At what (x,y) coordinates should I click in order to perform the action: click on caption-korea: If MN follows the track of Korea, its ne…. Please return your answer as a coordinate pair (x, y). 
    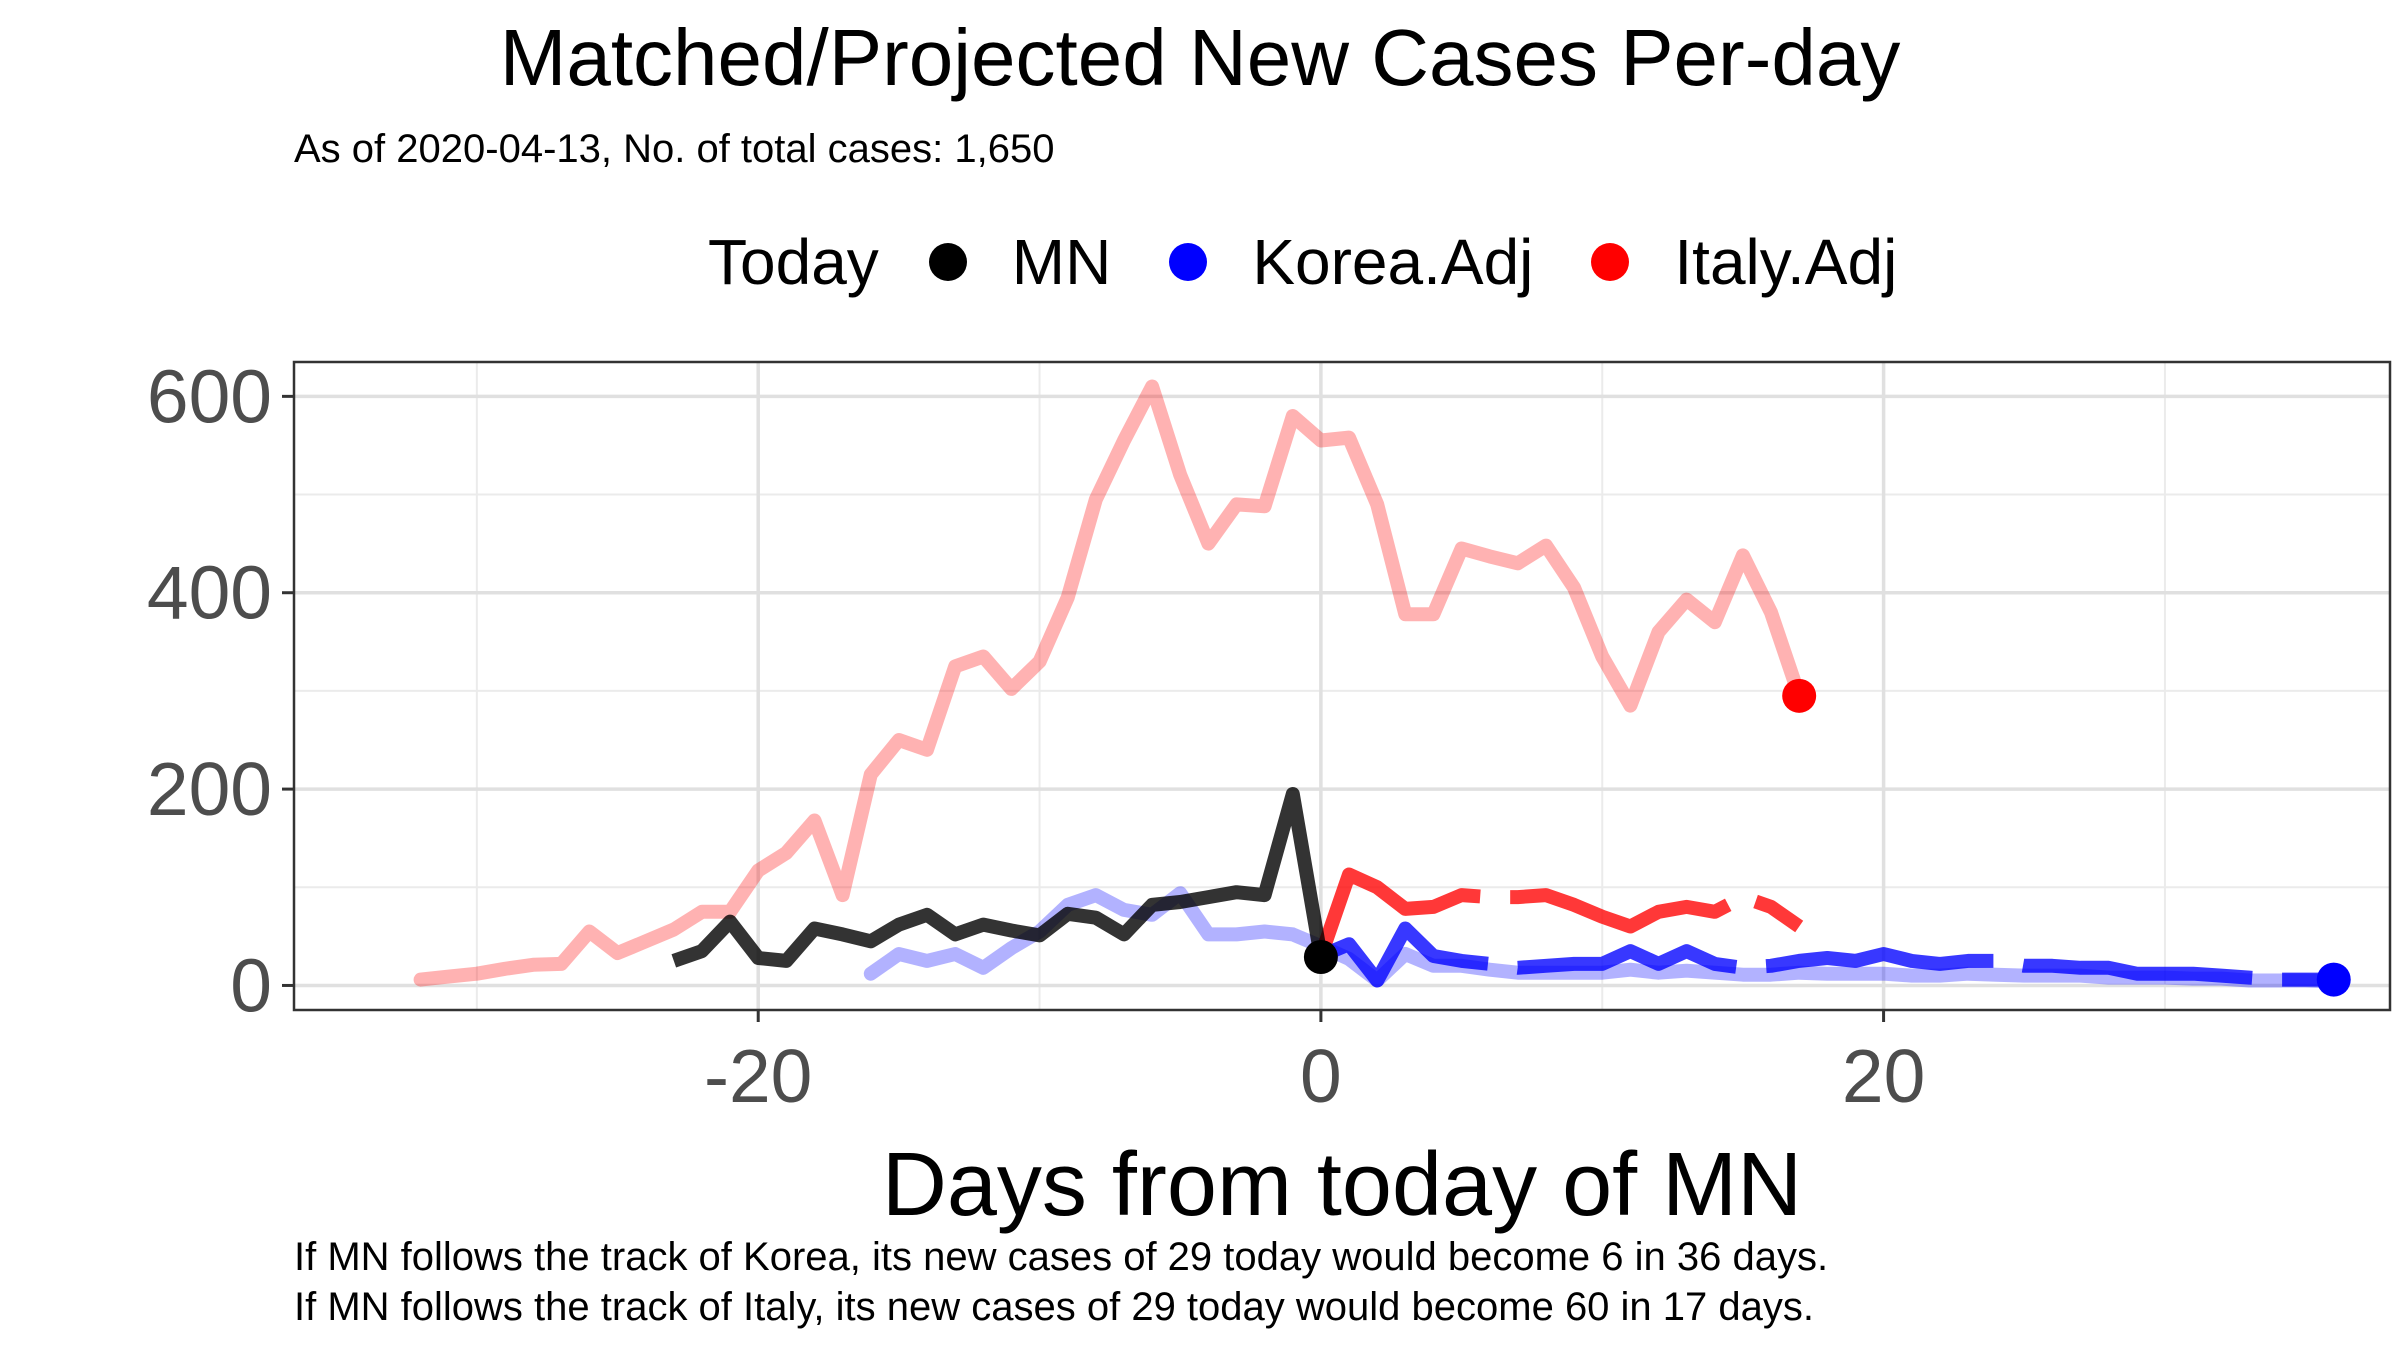
    Looking at the image, I should click on (1061, 1257).